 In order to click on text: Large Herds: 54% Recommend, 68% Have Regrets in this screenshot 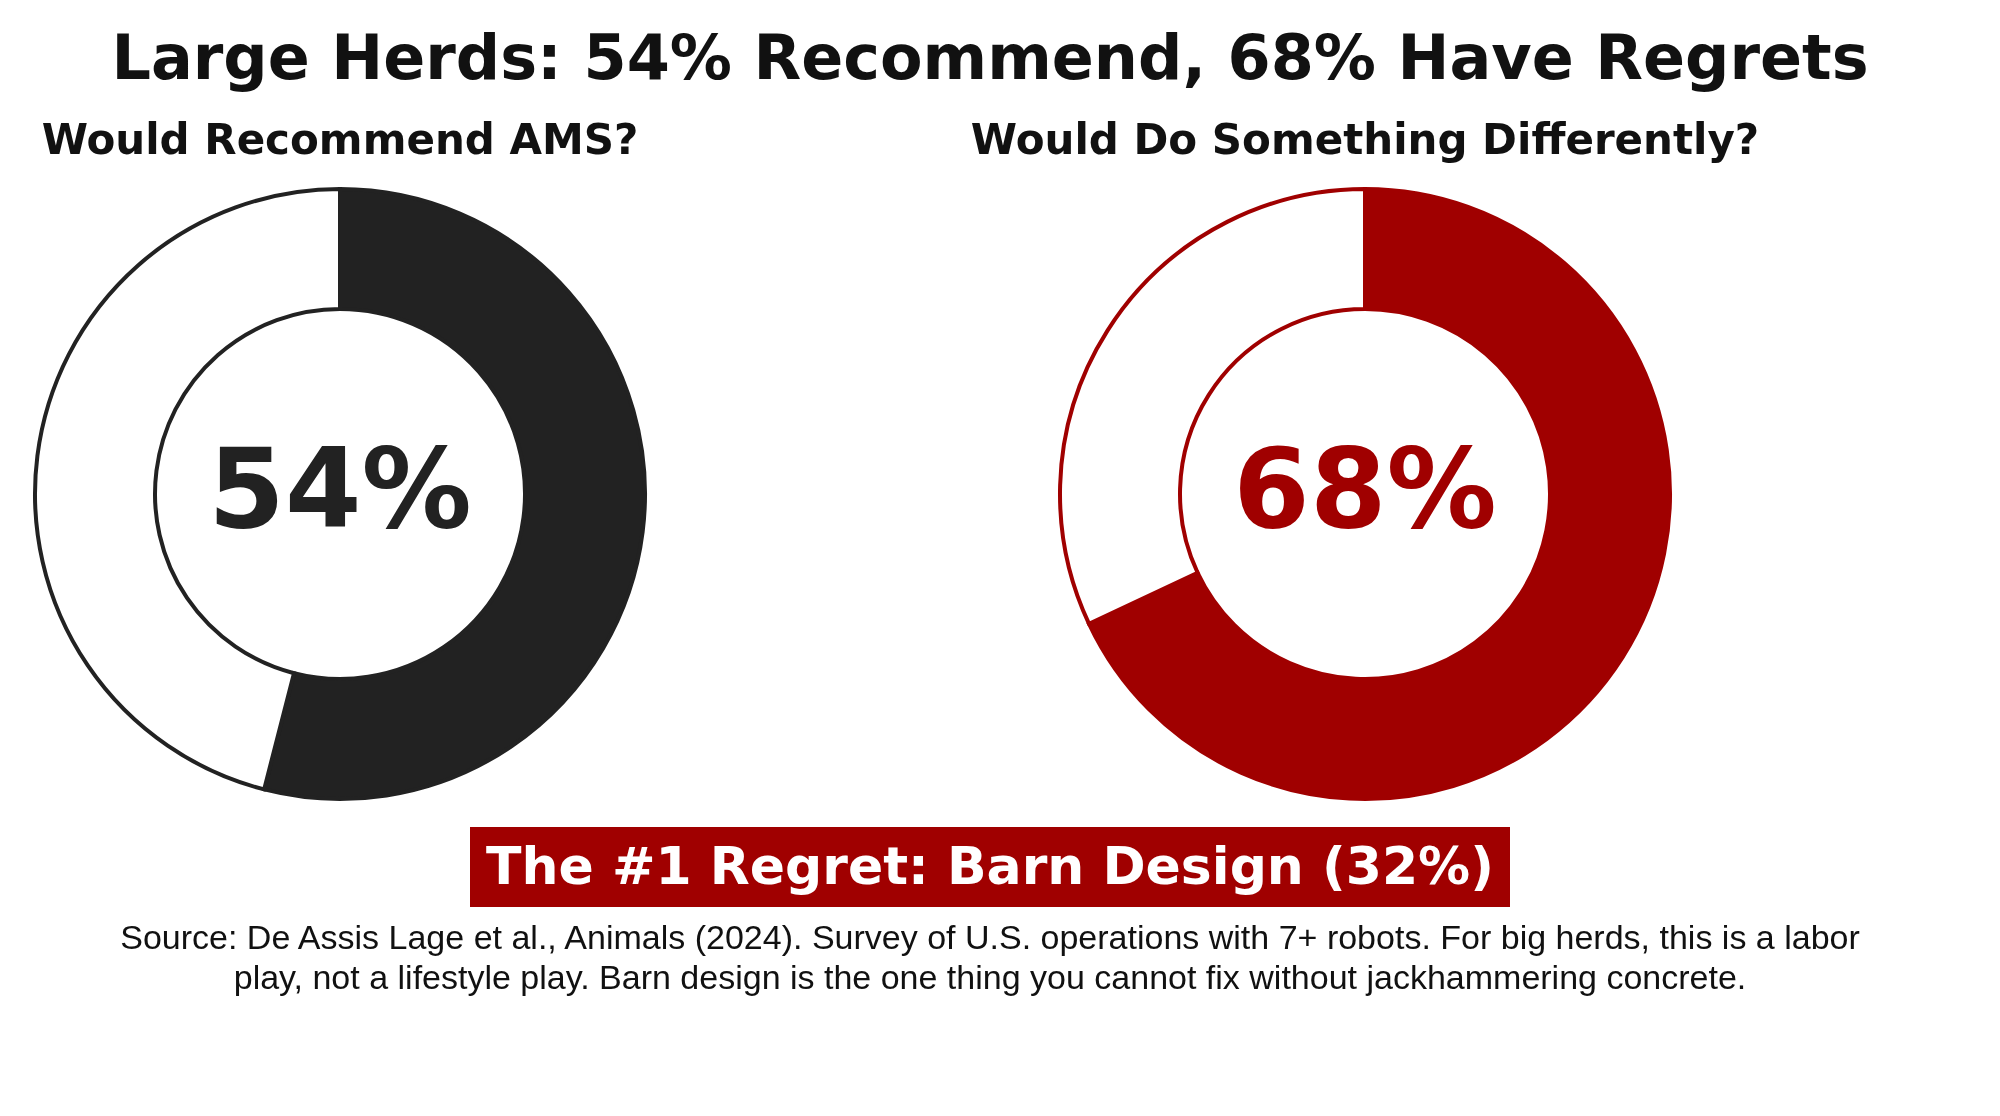, I will do `click(990, 57)`.